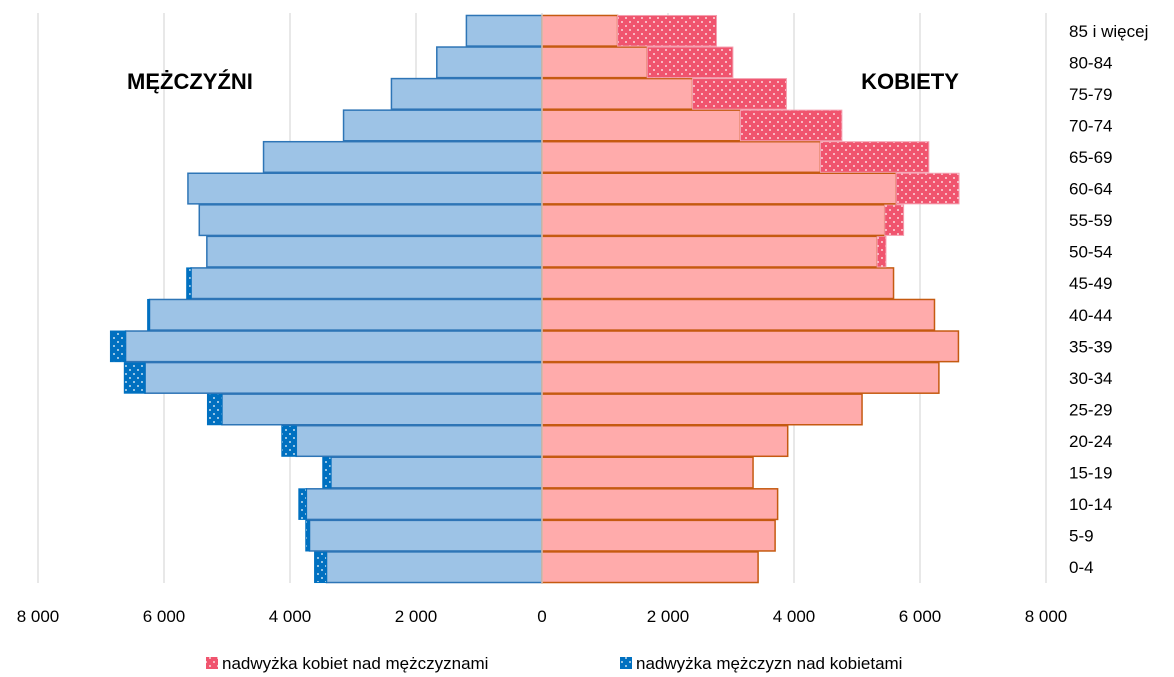 The image size is (1174, 677). I want to click on left-side-label: MĘŻCZYŹNI, so click(190, 81).